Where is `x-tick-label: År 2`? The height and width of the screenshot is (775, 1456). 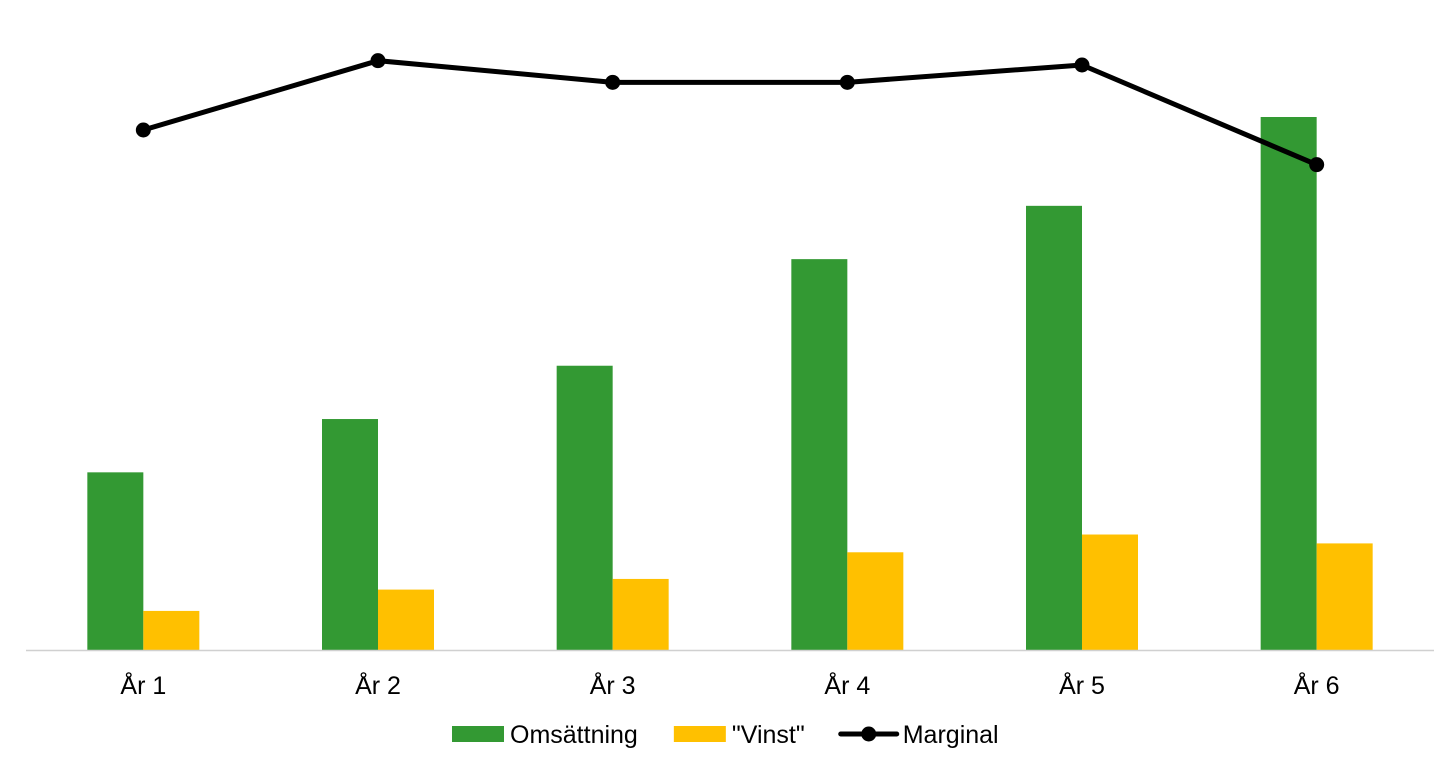
x-tick-label: År 2 is located at coordinates (378, 685).